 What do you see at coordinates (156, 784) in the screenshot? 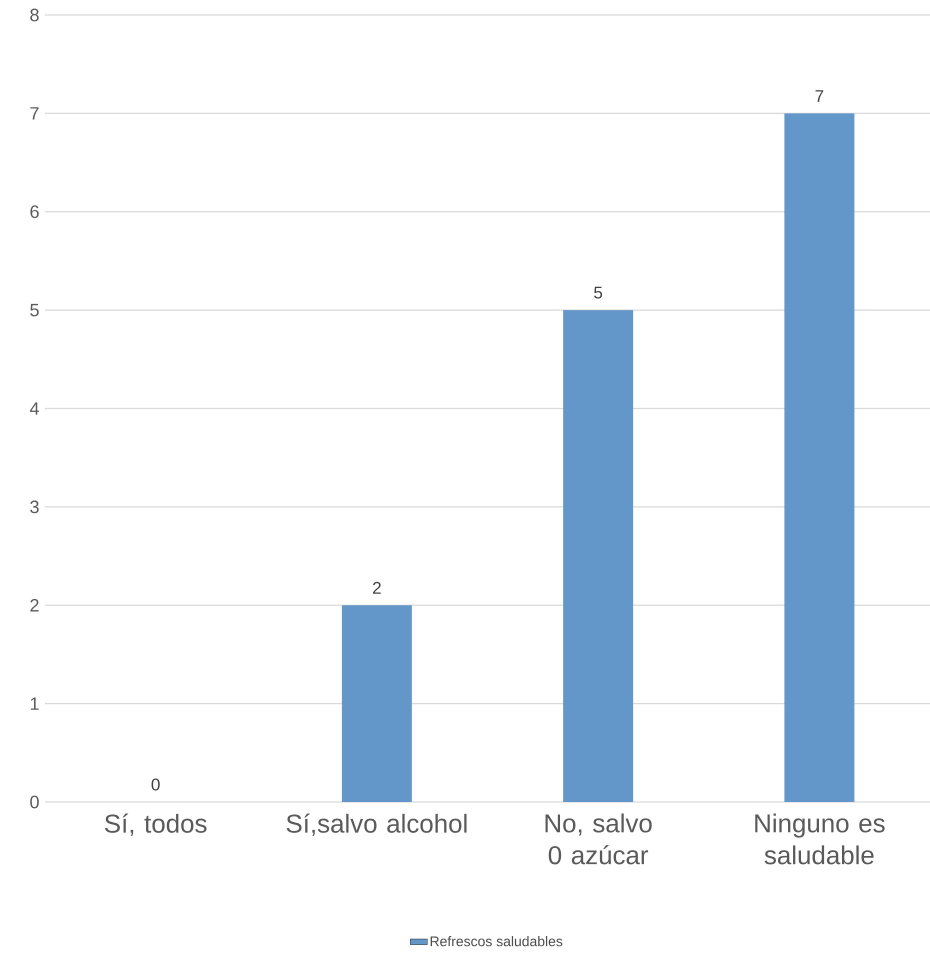
I see `data-label: 0` at bounding box center [156, 784].